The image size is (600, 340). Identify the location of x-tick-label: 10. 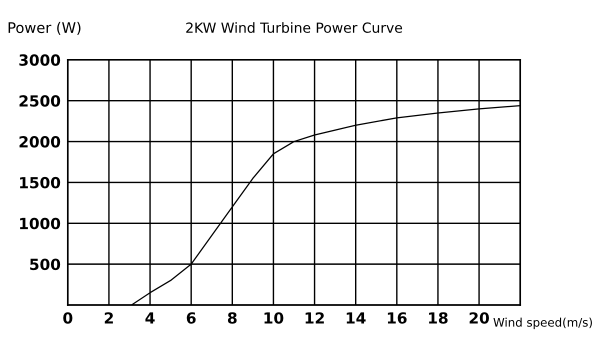
(274, 318).